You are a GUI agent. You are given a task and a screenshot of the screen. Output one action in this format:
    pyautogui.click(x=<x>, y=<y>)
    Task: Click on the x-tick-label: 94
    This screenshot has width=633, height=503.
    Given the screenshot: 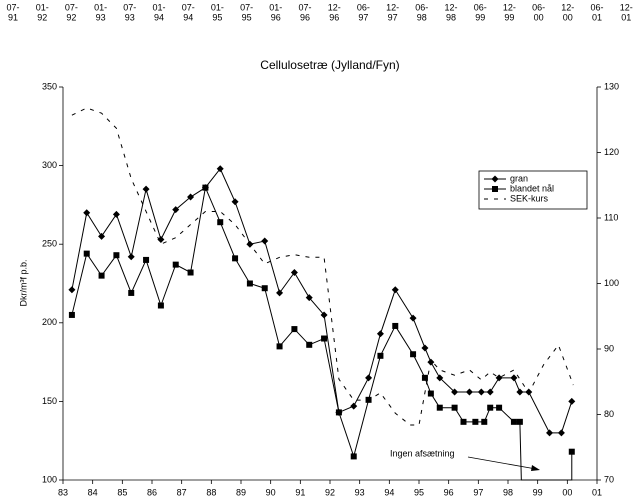 What is the action you would take?
    pyautogui.click(x=389, y=492)
    